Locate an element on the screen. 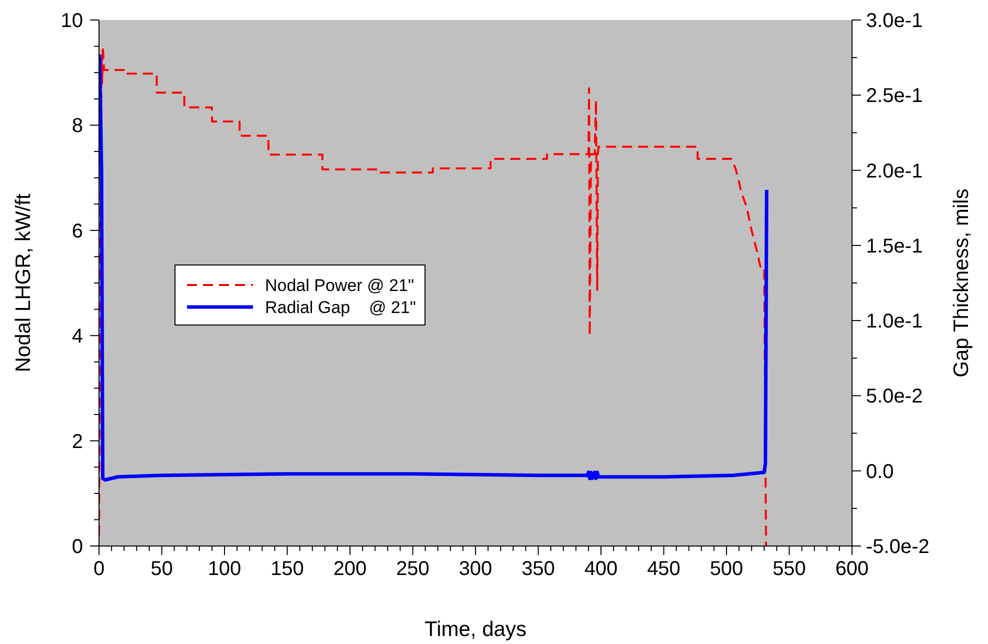 This screenshot has width=988, height=644. x-tick-label: 250 is located at coordinates (413, 569).